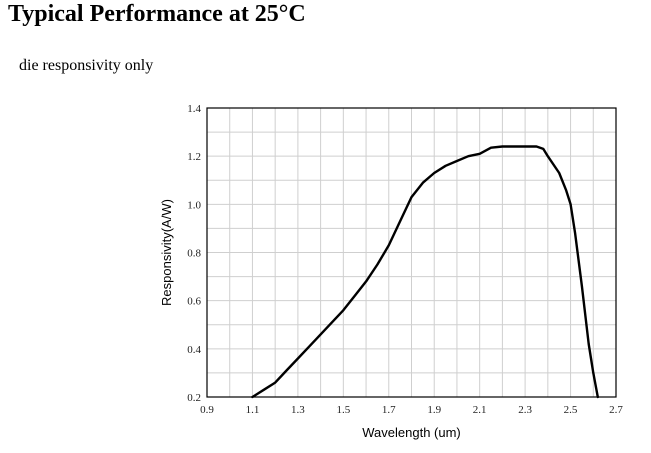  What do you see at coordinates (194, 205) in the screenshot?
I see `y-tick-label: 1.0` at bounding box center [194, 205].